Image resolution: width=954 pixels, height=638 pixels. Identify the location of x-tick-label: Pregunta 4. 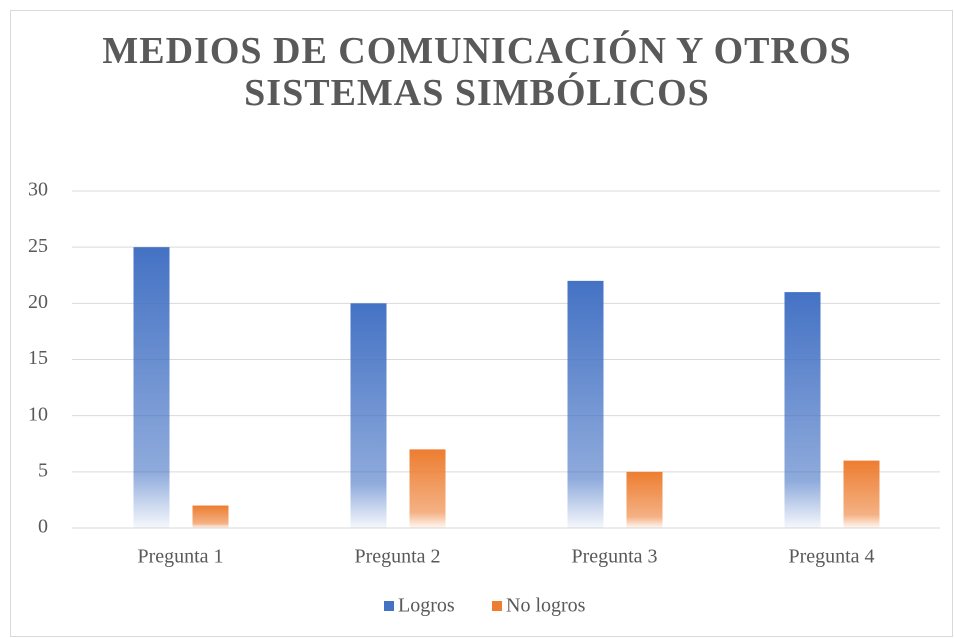
(831, 557).